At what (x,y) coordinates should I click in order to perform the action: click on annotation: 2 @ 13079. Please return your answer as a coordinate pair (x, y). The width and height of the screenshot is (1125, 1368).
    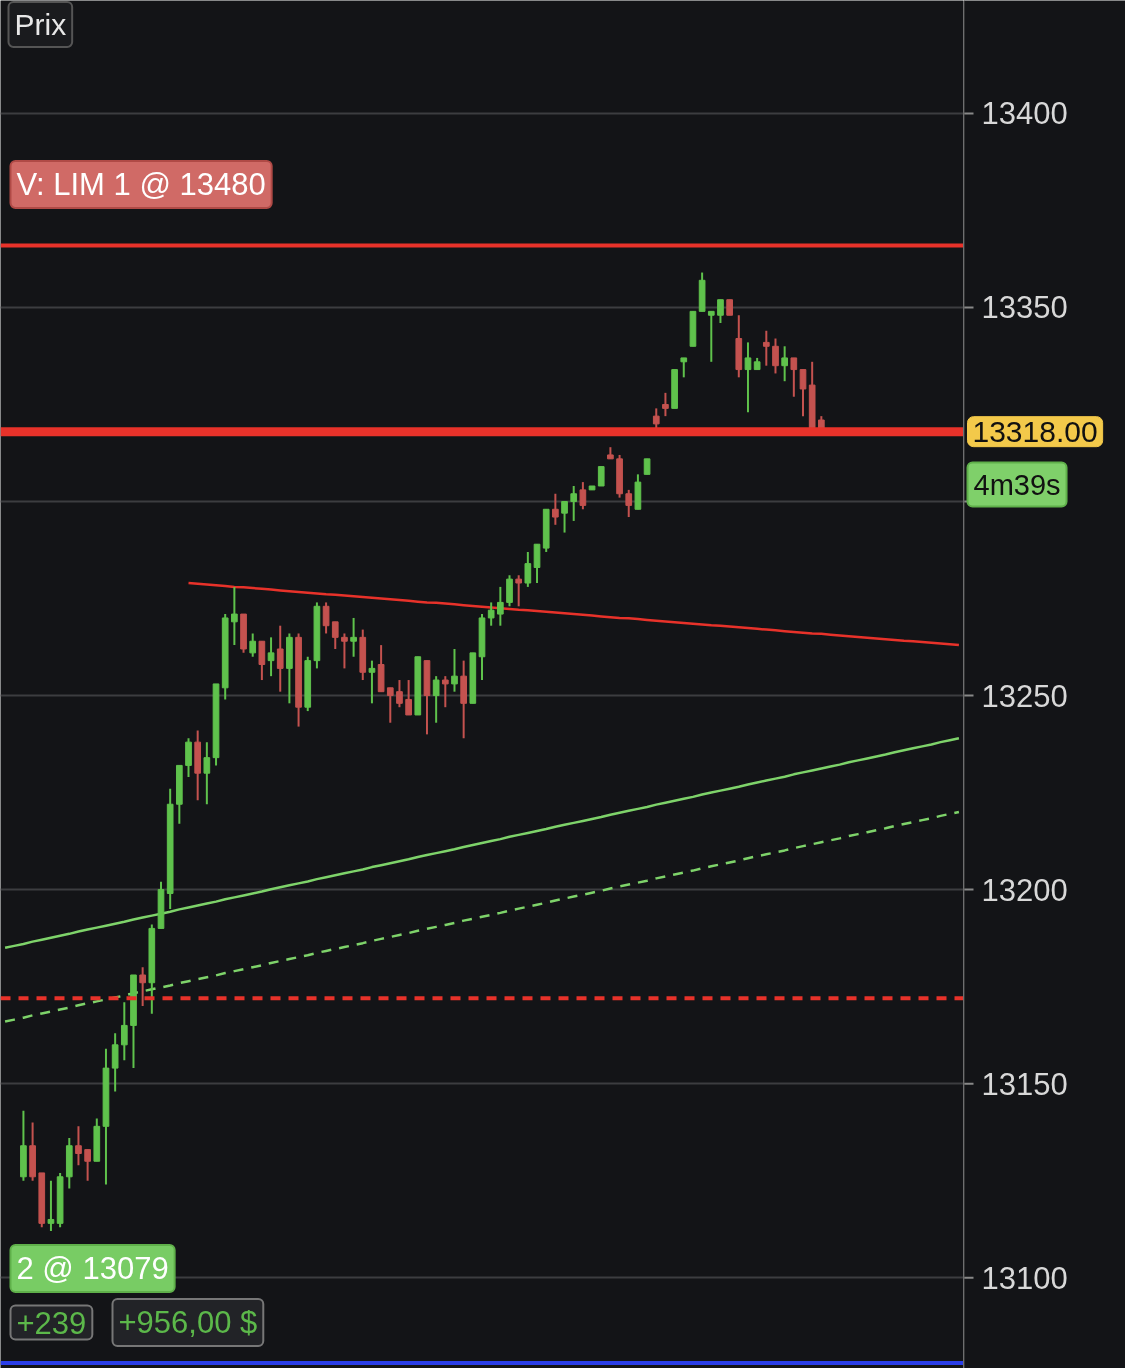
    Looking at the image, I should click on (92, 1268).